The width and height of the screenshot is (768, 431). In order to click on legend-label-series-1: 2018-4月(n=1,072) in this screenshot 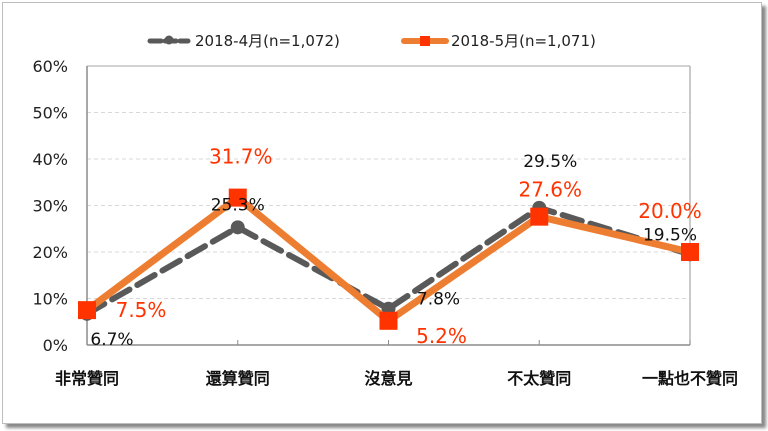, I will do `click(267, 41)`.